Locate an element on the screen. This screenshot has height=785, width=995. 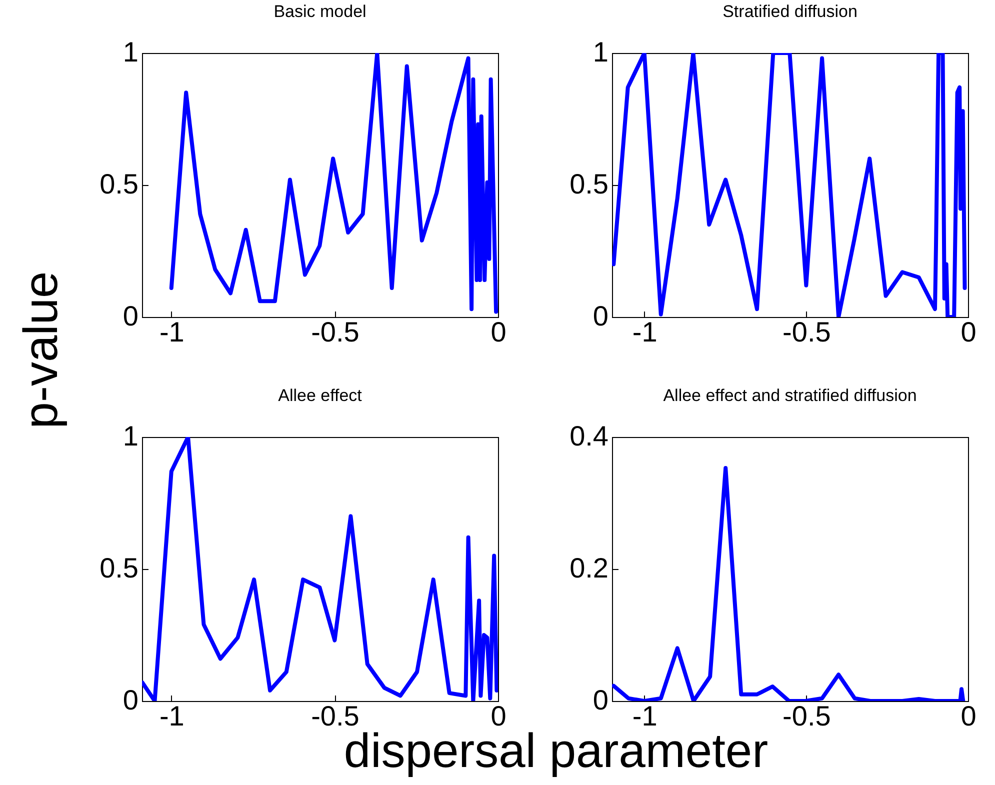
y-tick-label: 0.4 is located at coordinates (589, 436).